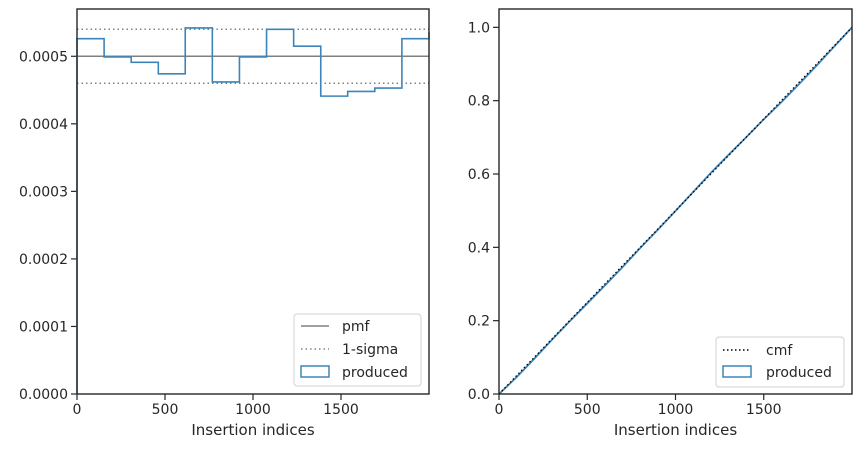  I want to click on legend-box, so click(357, 350).